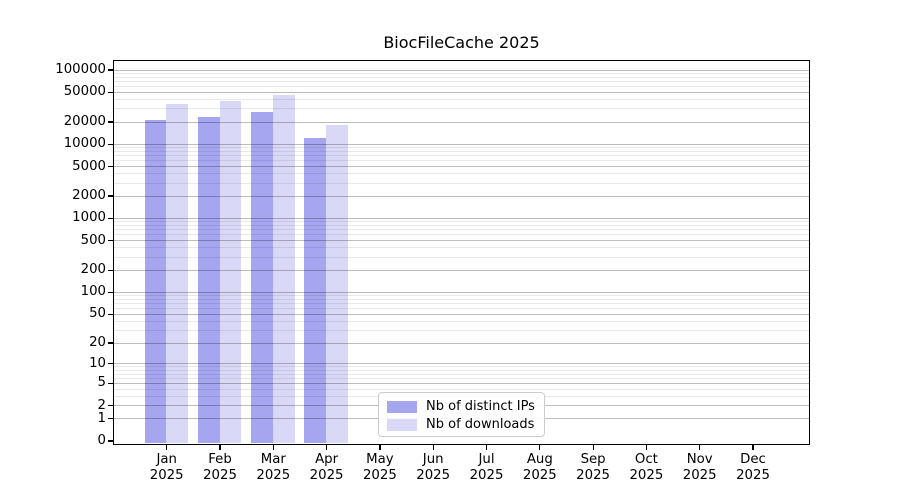 The image size is (900, 500). I want to click on y-tick-label-2: 2, so click(101, 405).